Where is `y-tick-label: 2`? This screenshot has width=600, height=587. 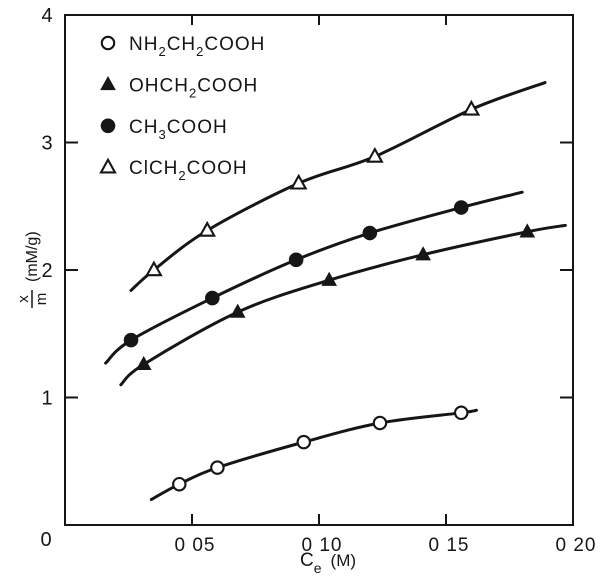 y-tick-label: 2 is located at coordinates (46, 271).